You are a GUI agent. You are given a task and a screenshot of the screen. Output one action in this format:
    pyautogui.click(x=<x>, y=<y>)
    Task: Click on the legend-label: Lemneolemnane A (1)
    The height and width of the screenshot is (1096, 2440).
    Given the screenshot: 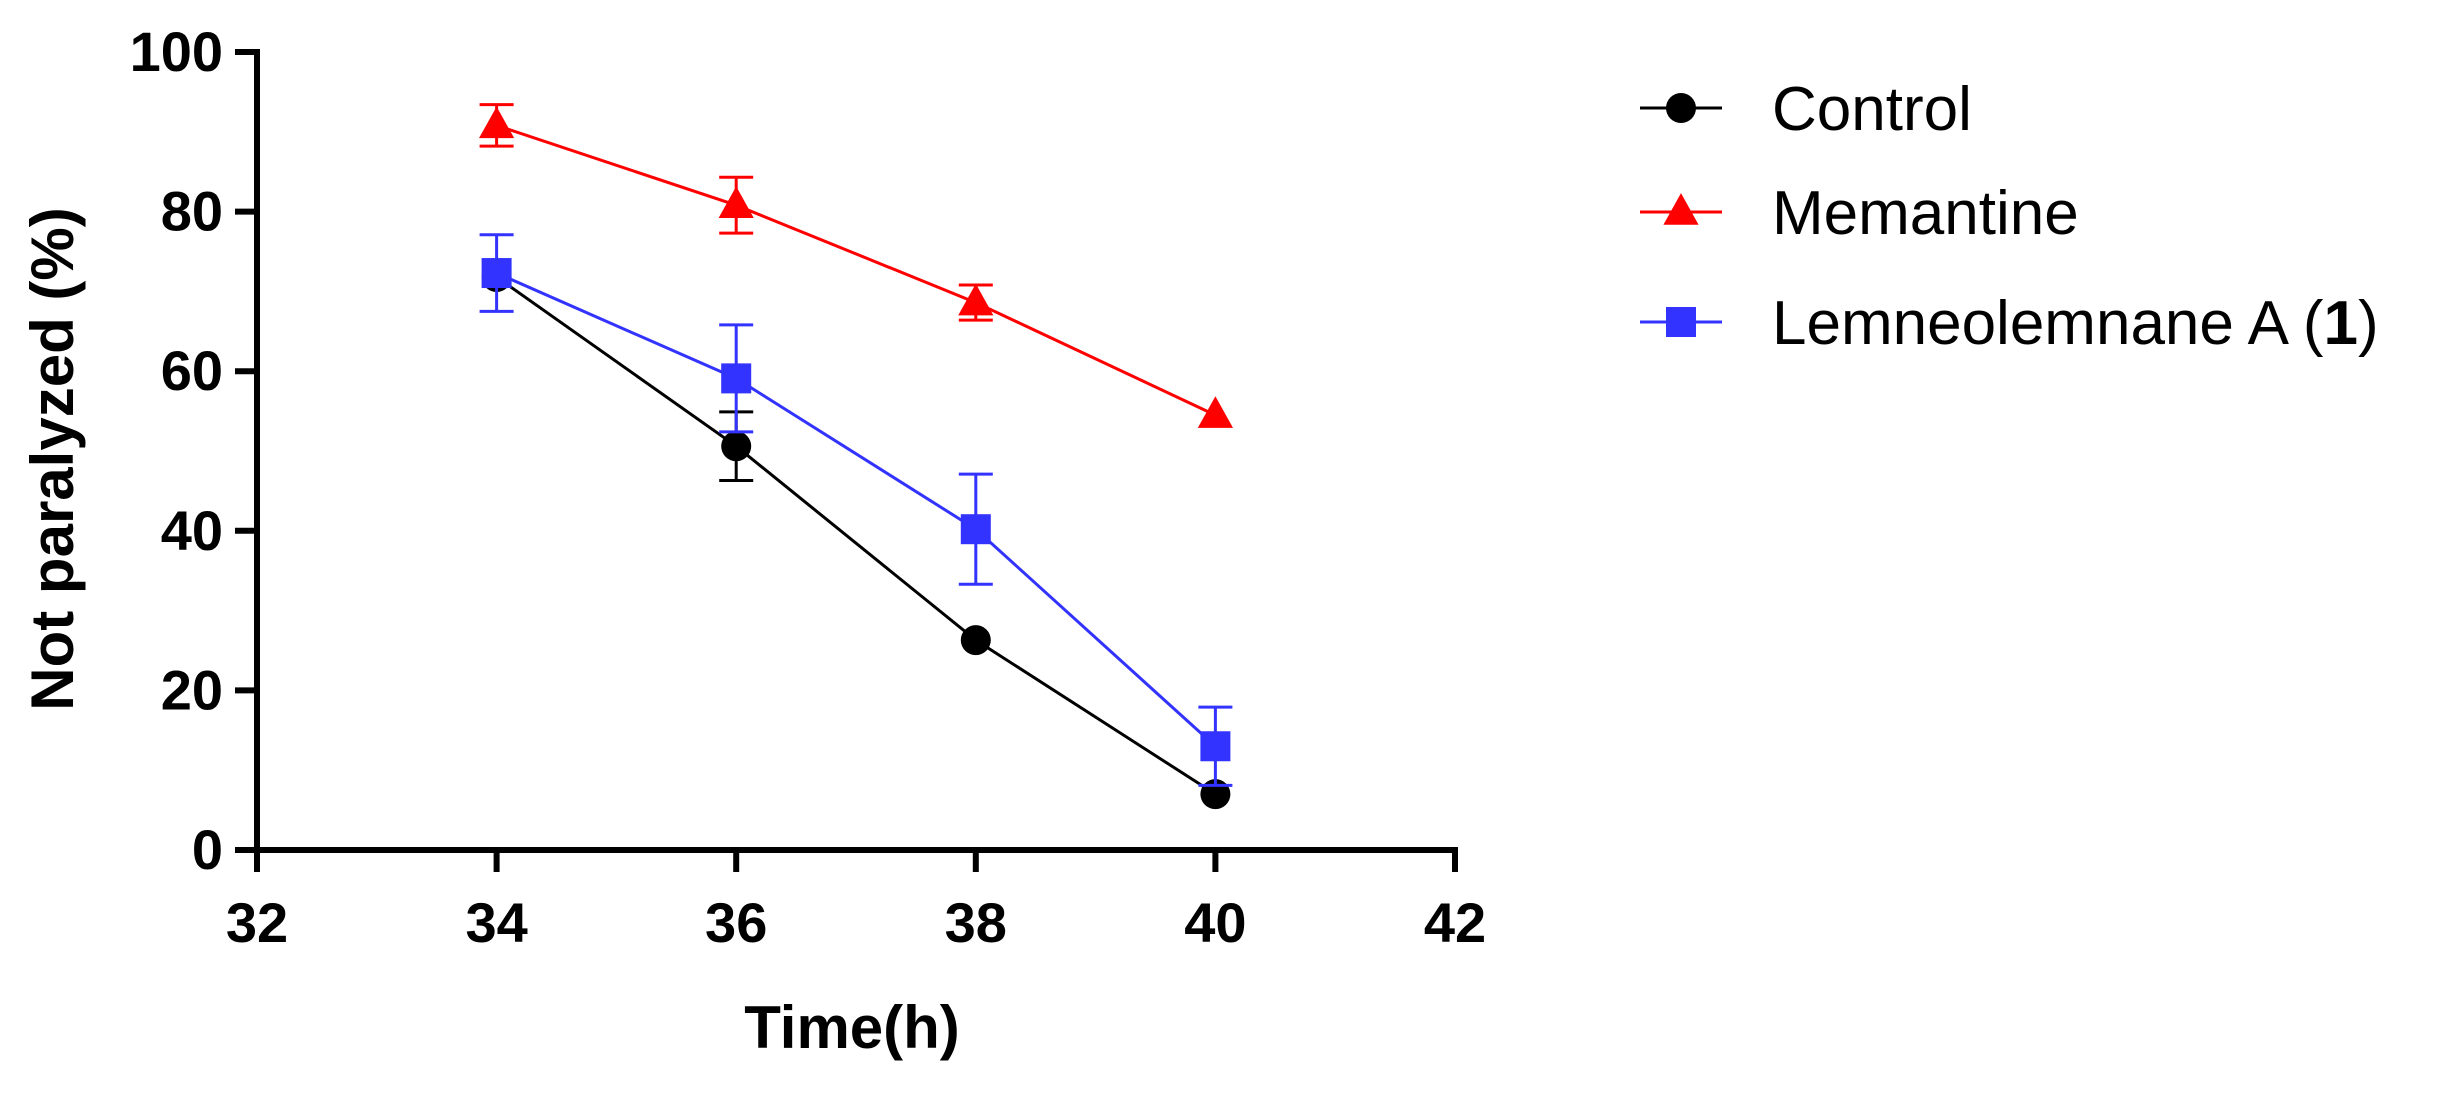 What is the action you would take?
    pyautogui.click(x=2075, y=323)
    